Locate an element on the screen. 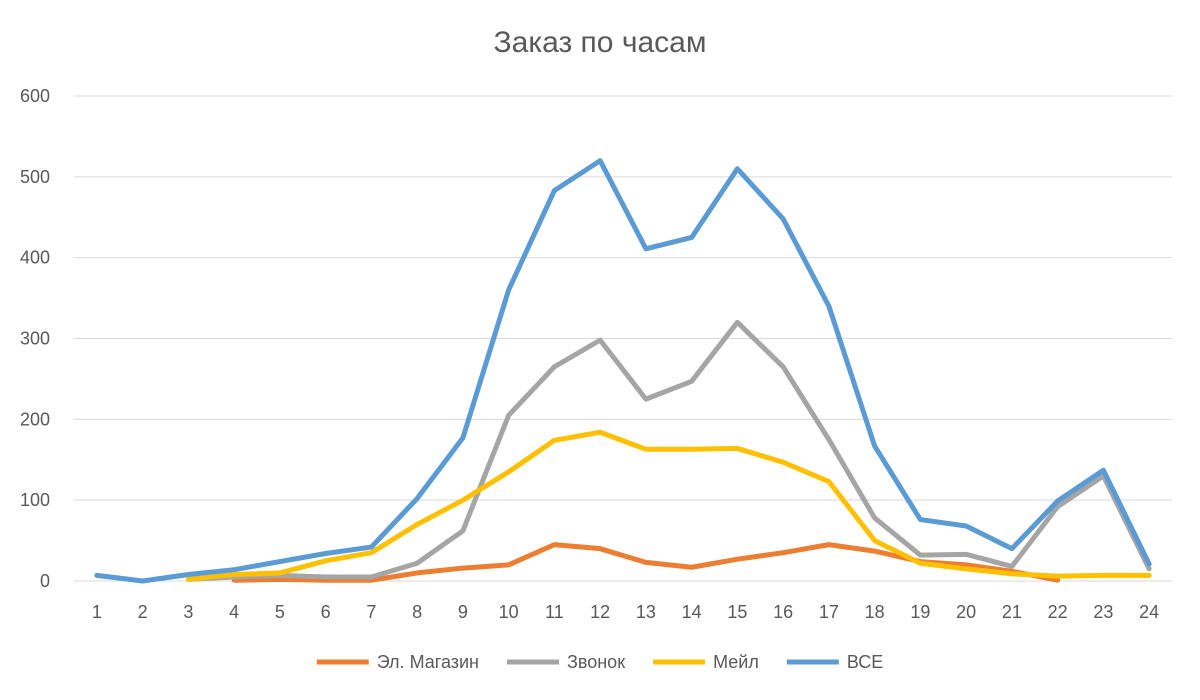 This screenshot has width=1200, height=700. x-tick-label: 17 is located at coordinates (829, 612).